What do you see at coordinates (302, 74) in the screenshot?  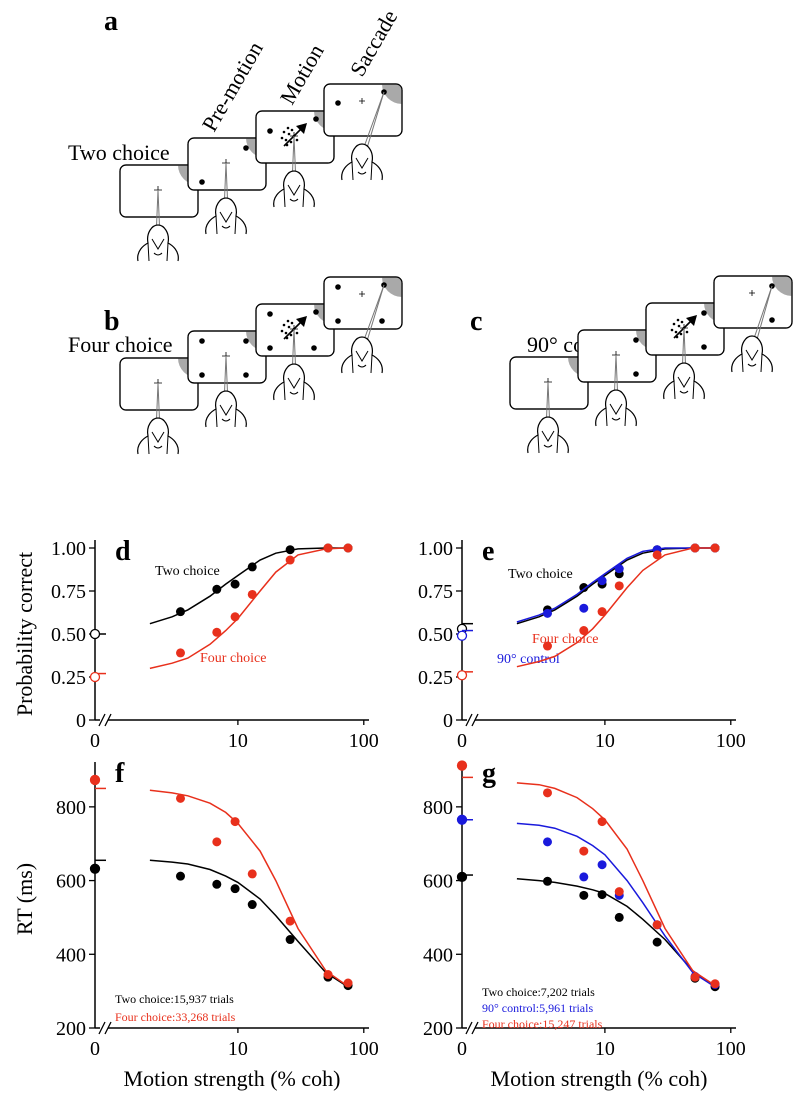 I see `epoch-label: Motion` at bounding box center [302, 74].